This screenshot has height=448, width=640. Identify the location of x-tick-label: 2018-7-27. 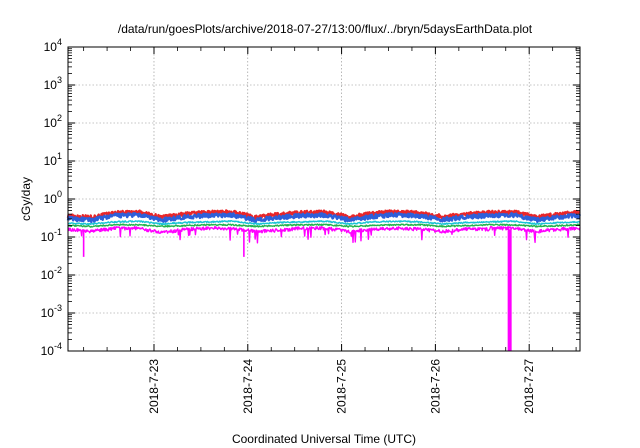
(529, 386).